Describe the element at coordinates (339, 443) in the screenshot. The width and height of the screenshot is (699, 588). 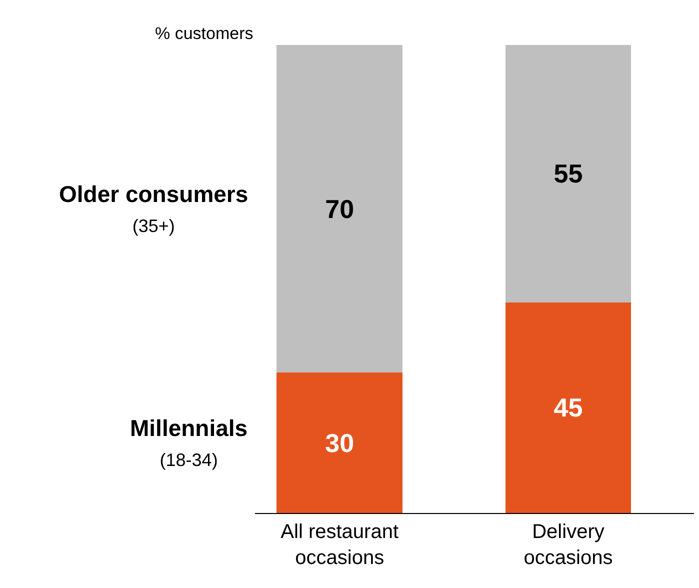
I see `data-label: 30` at that location.